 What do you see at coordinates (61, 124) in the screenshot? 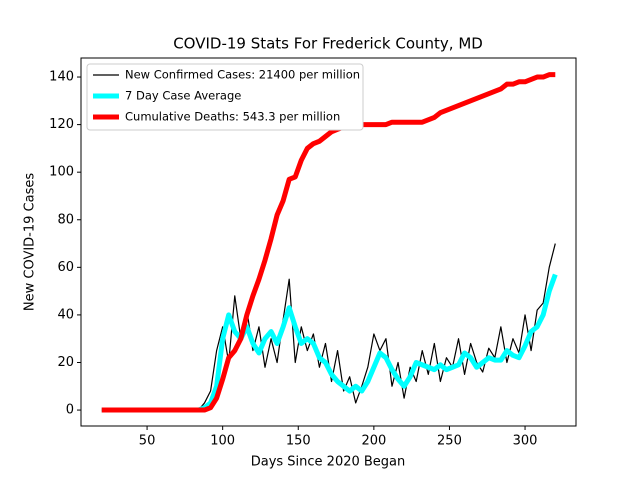
I see `y-tick-label: 120` at bounding box center [61, 124].